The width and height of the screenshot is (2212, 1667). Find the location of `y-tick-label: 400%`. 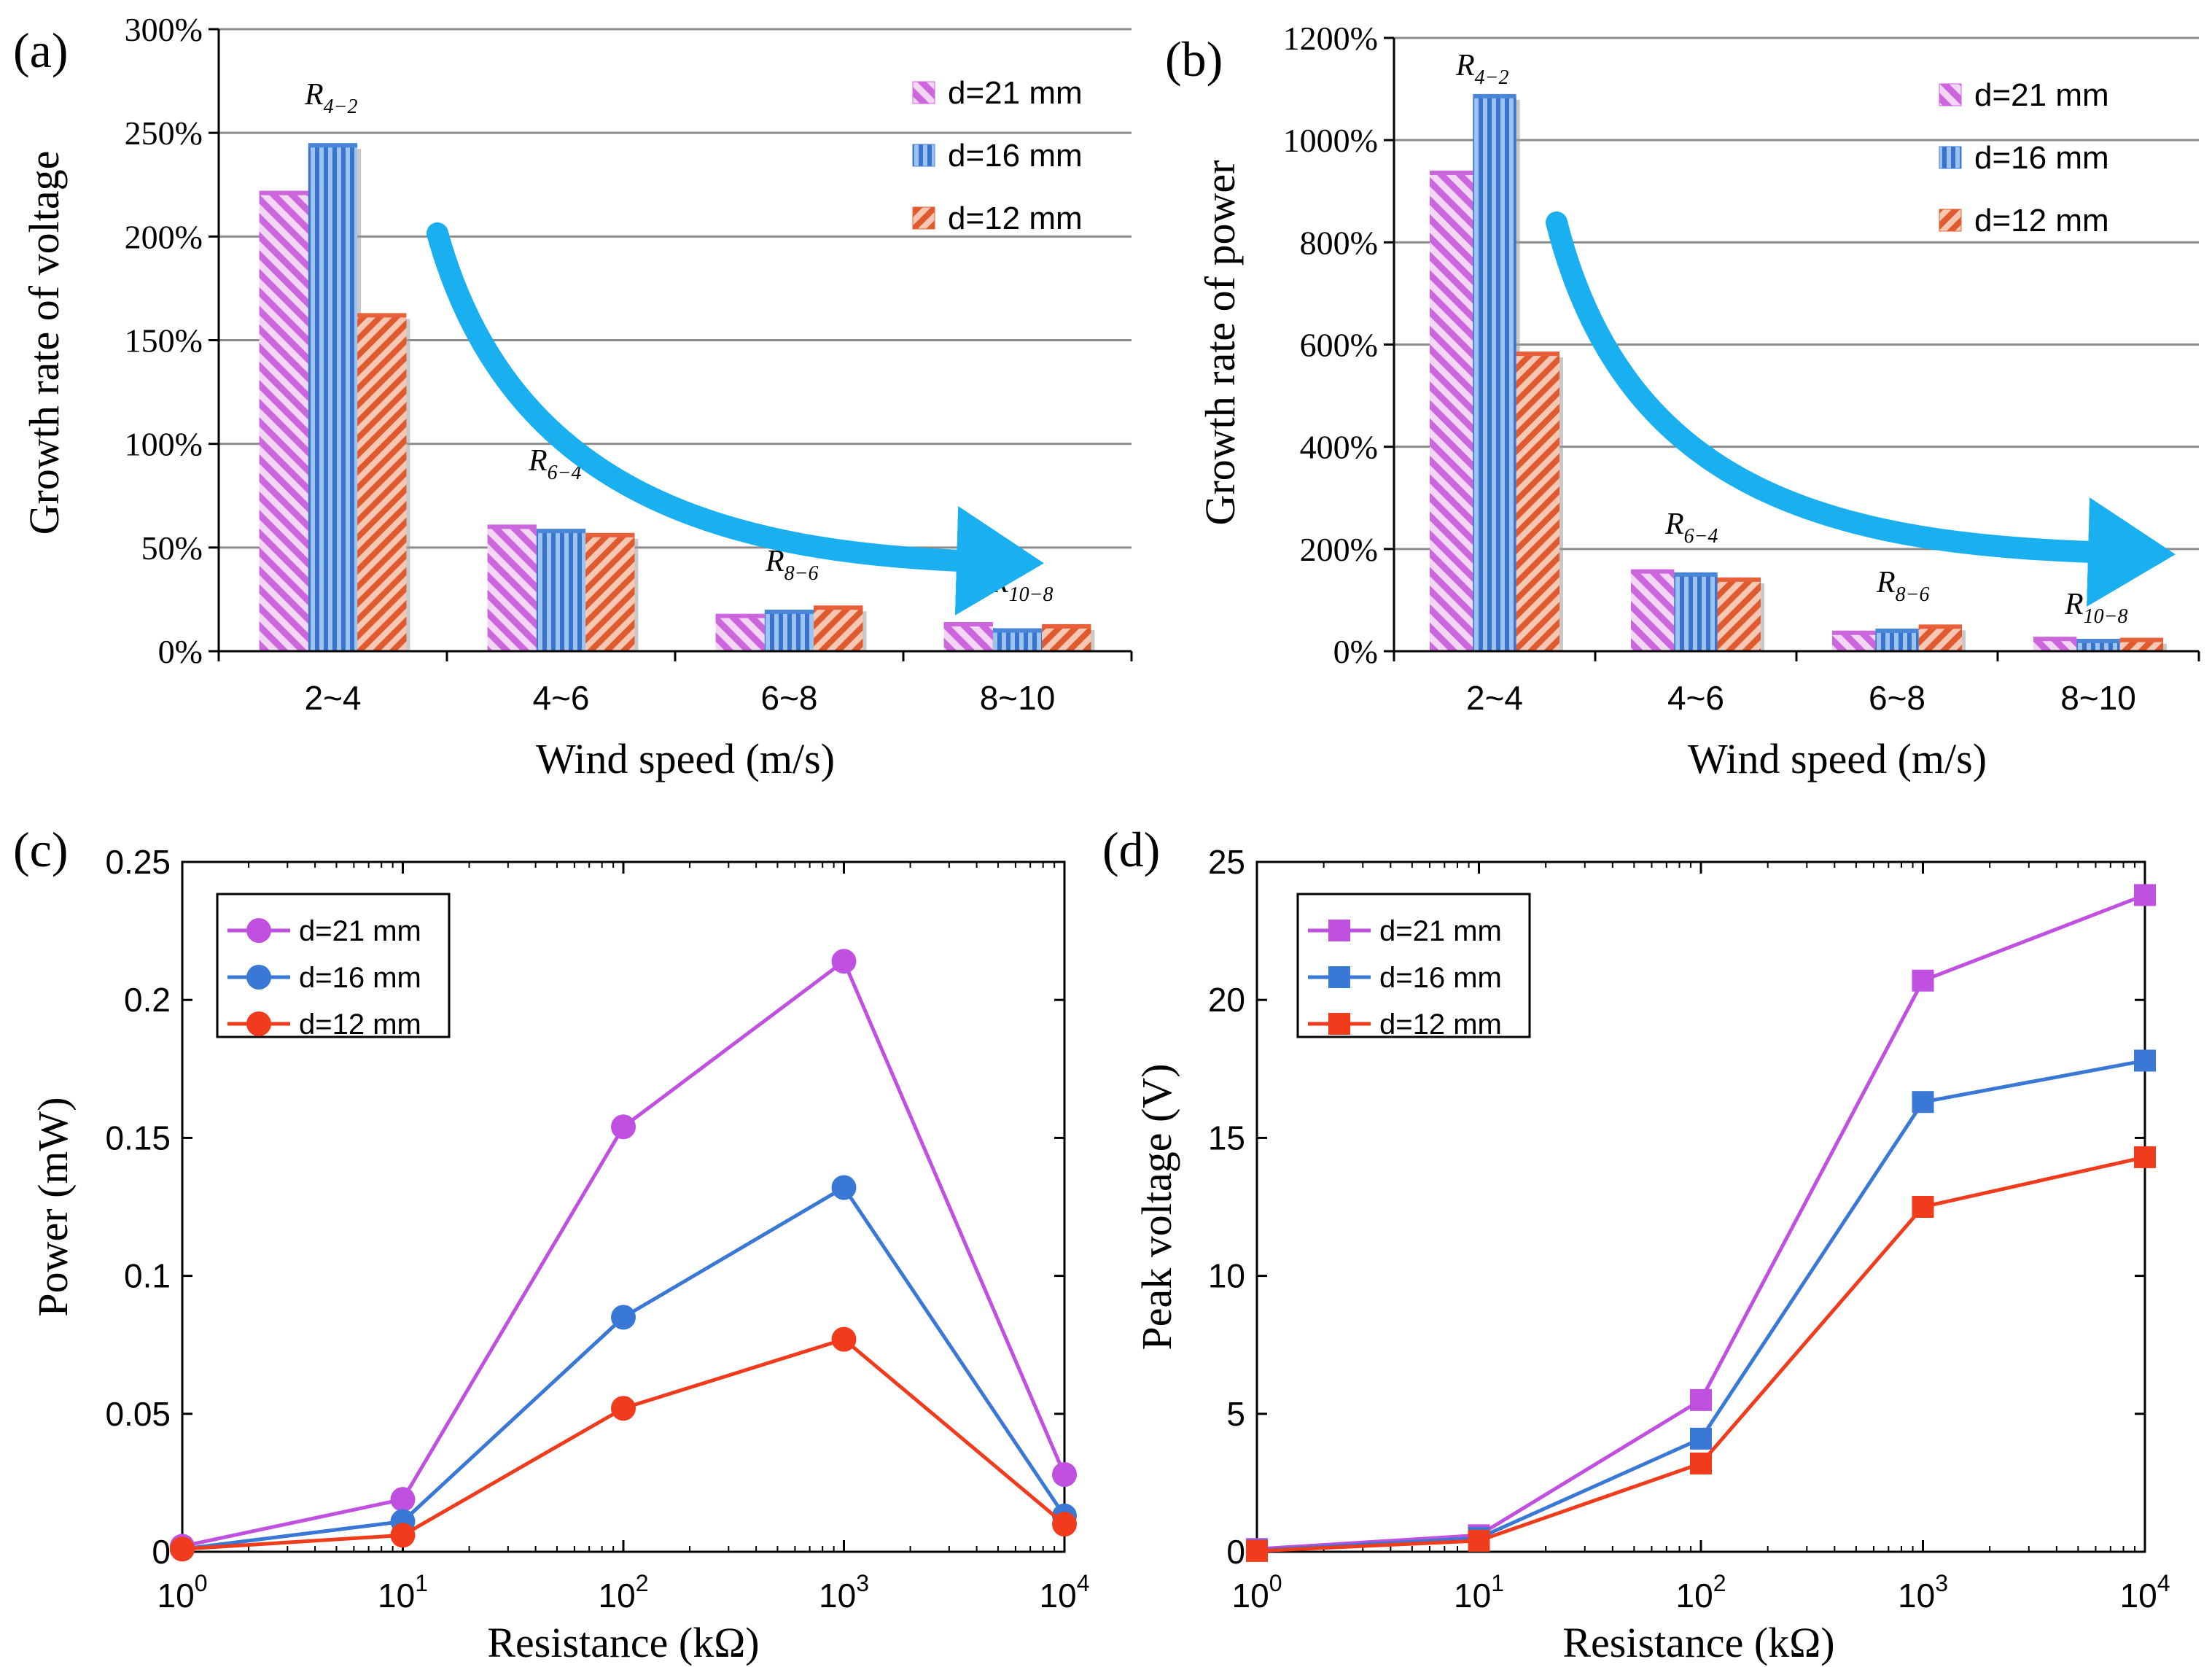

y-tick-label: 400% is located at coordinates (1339, 447).